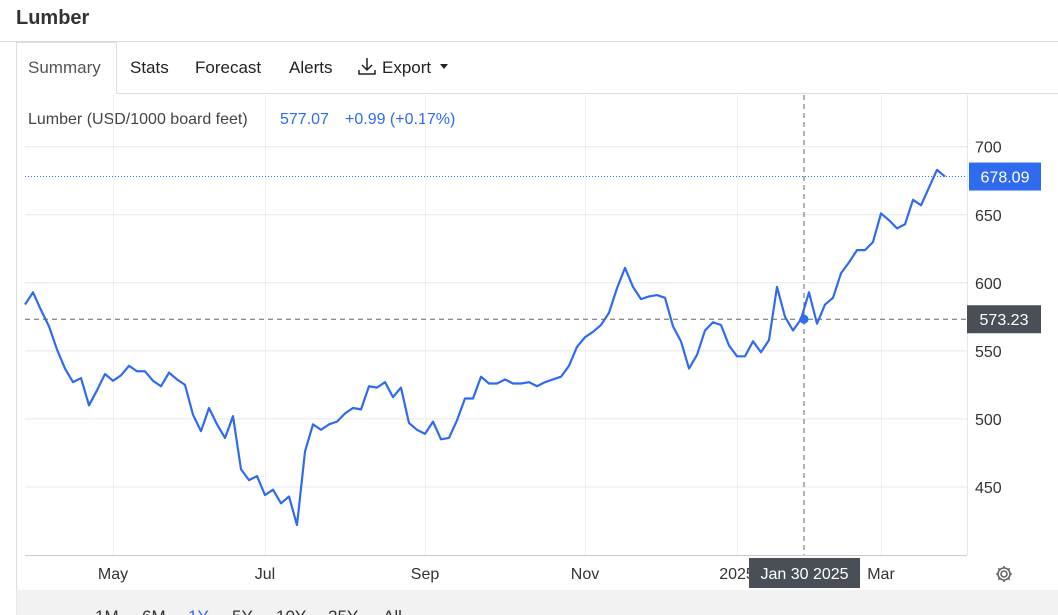  I want to click on range-button: 1Y, so click(198, 611).